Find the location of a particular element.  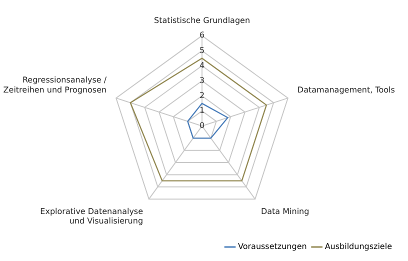

y-tick-label: 1 is located at coordinates (202, 111).